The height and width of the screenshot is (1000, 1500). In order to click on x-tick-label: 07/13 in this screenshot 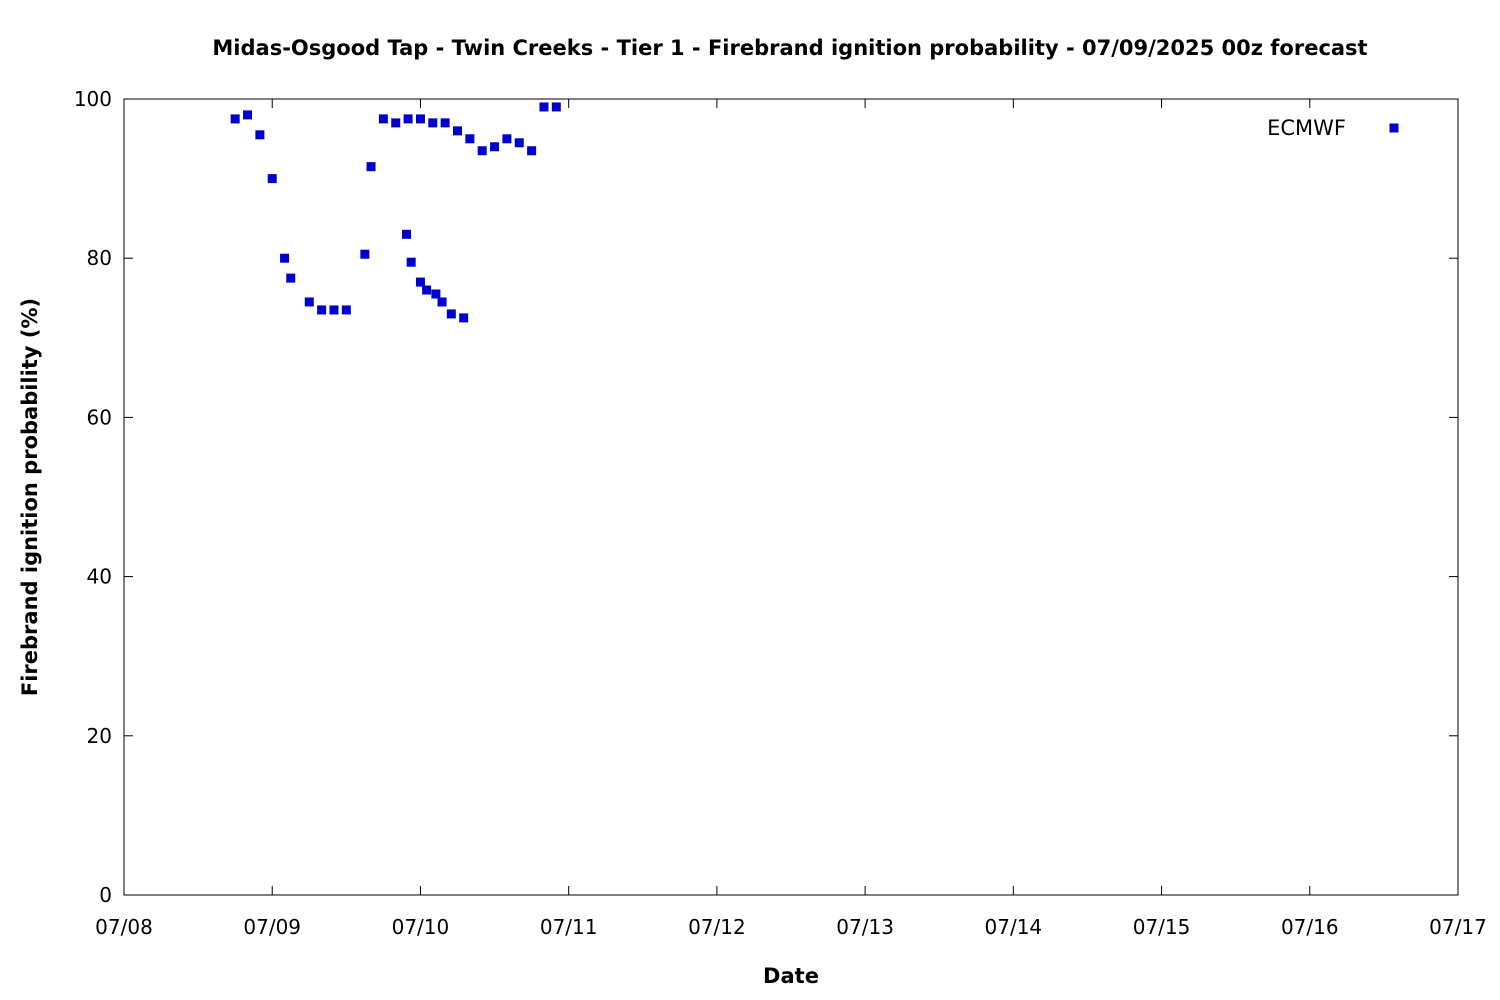, I will do `click(865, 927)`.